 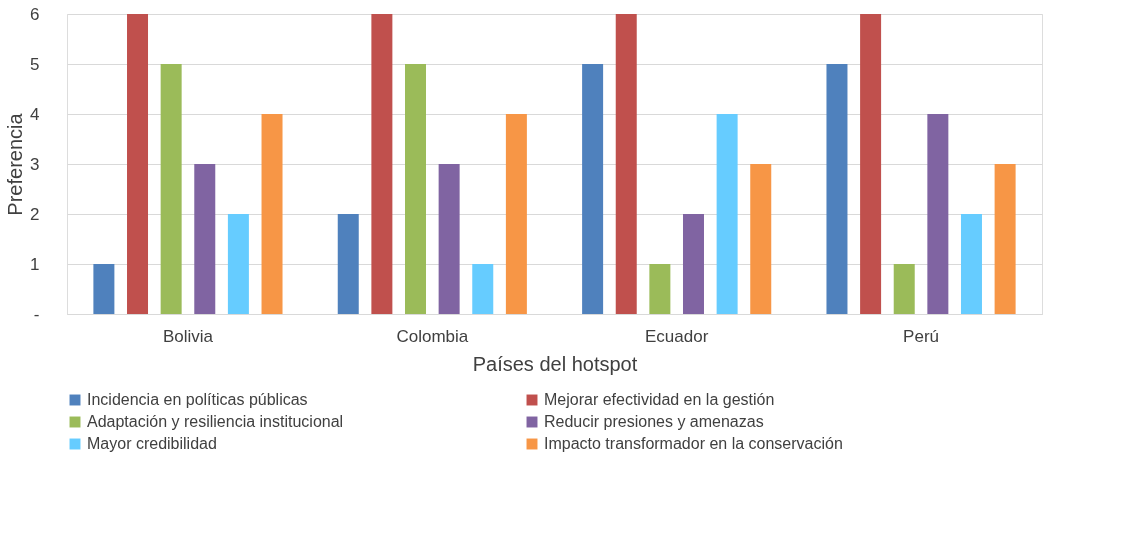 What do you see at coordinates (15, 164) in the screenshot?
I see `y-axis-title: Preferencia` at bounding box center [15, 164].